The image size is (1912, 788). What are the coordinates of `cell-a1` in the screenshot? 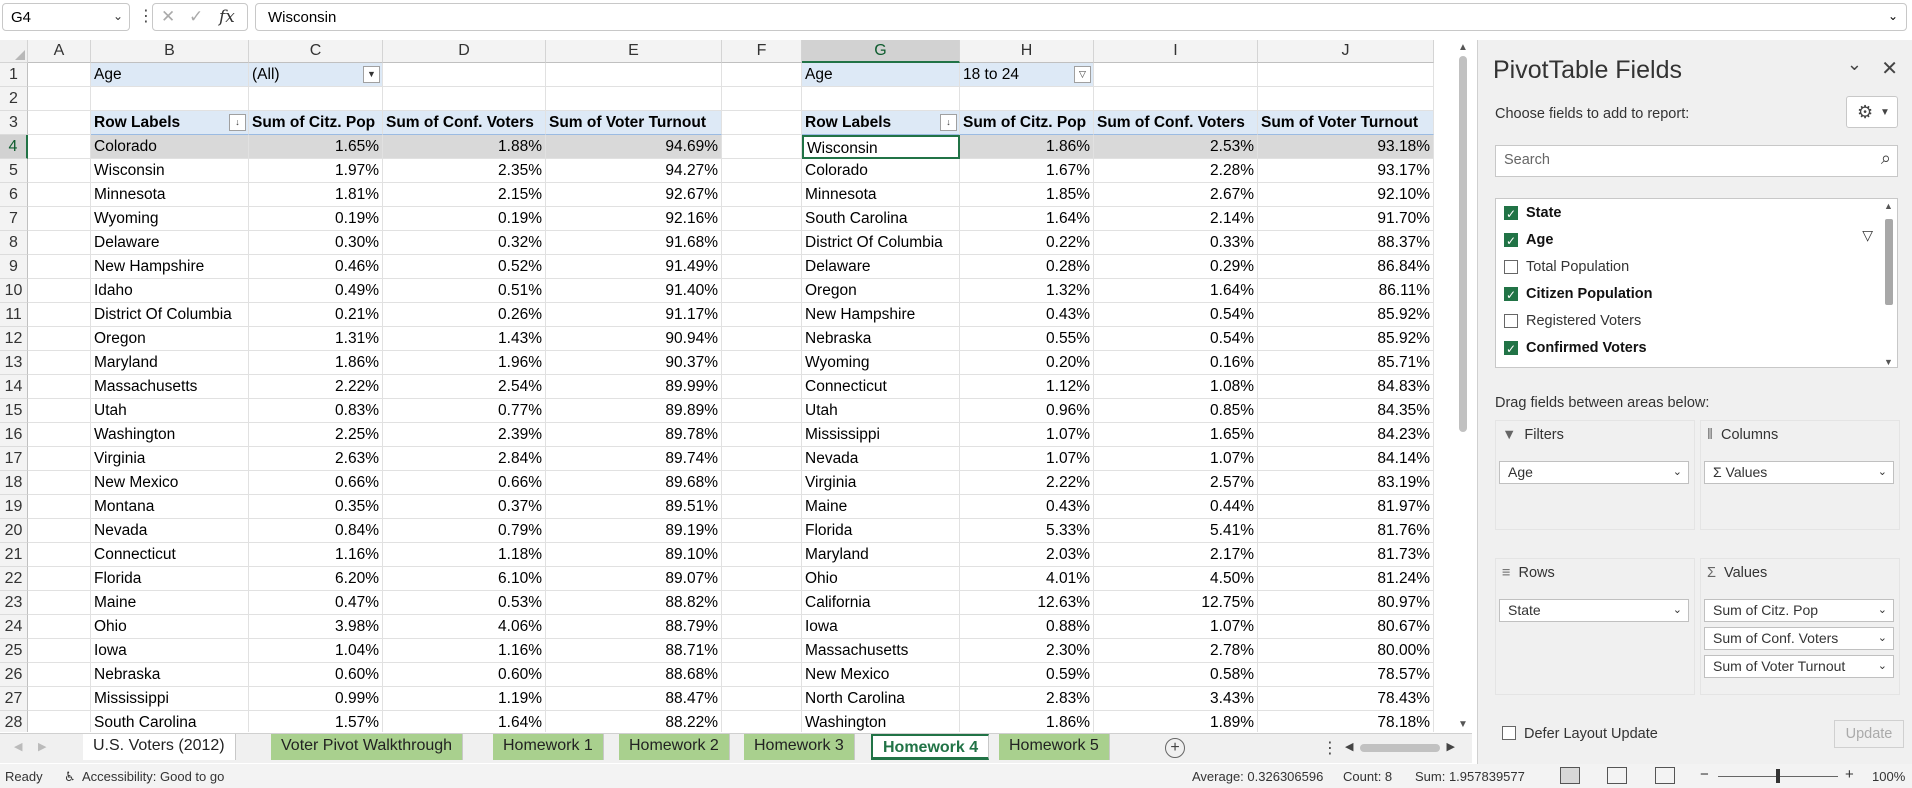 It's located at (59, 75).